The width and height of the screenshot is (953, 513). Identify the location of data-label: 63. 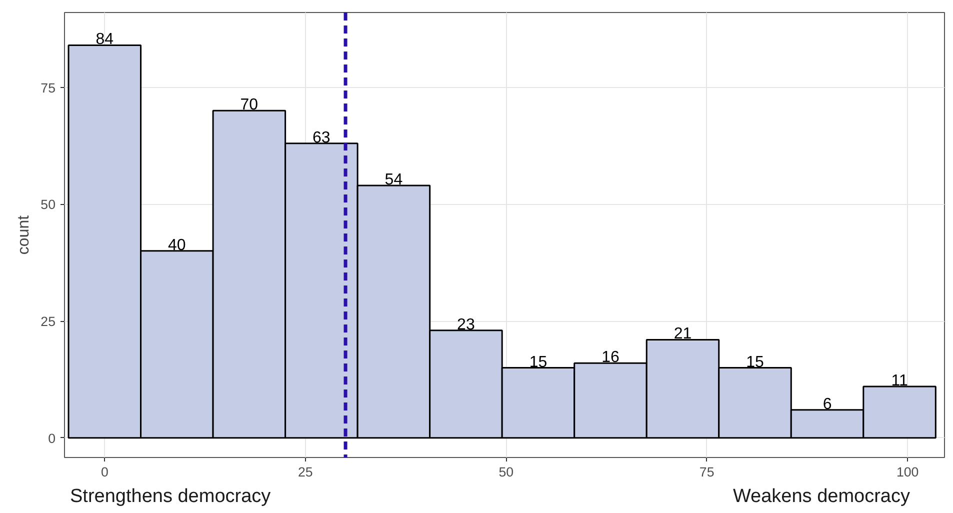
(321, 137).